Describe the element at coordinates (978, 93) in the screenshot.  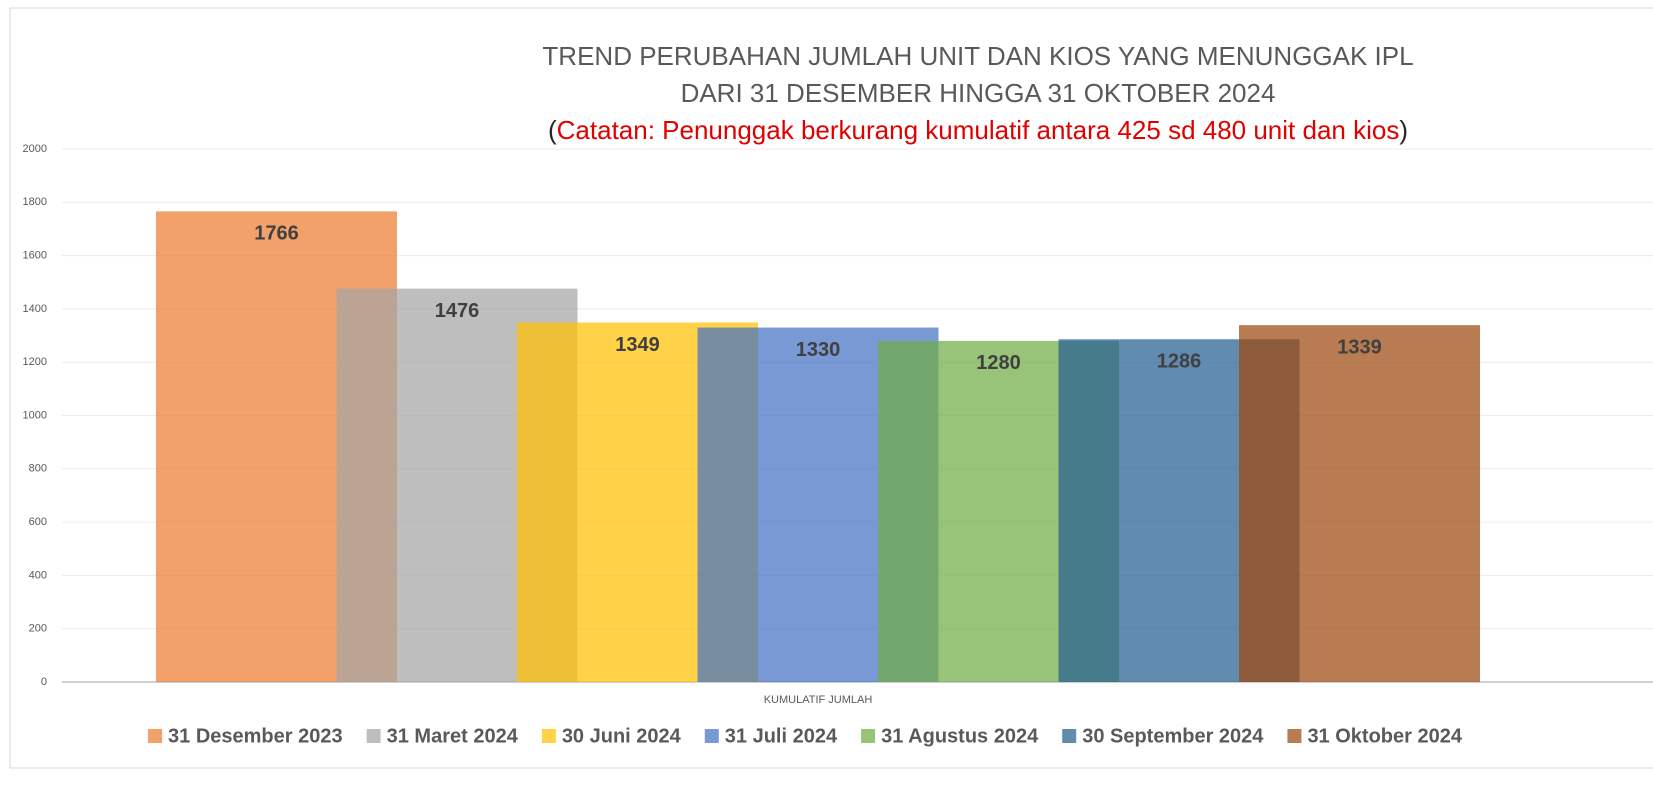
I see `chart-title: DARI 31 DESEMBER HINGGA 31 OKTOBER 2024` at that location.